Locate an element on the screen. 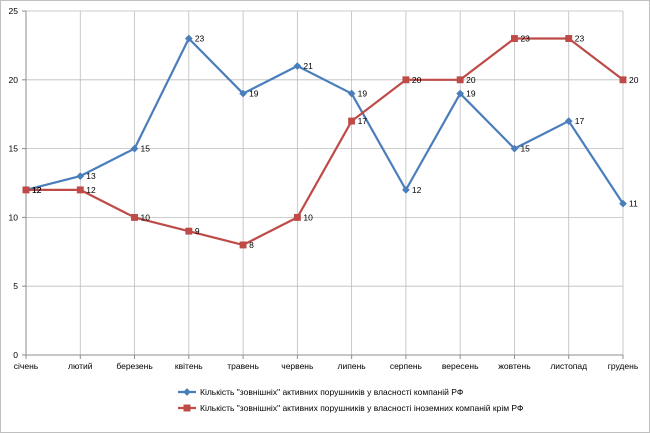 This screenshot has width=650, height=433. series-2-data-label: 9 is located at coordinates (197, 231).